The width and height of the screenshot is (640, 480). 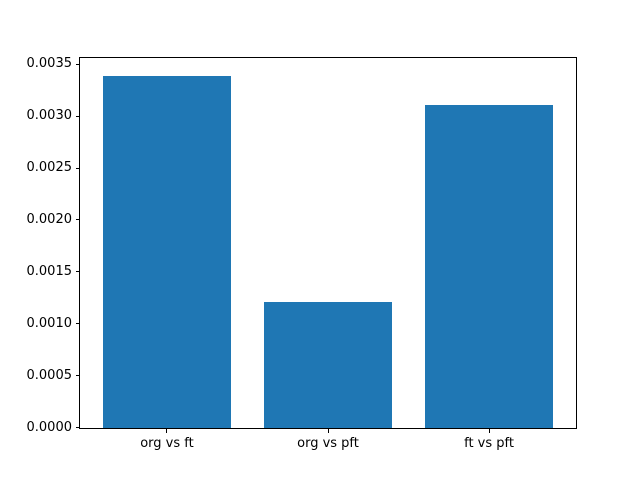 What do you see at coordinates (49, 323) in the screenshot?
I see `y-tick-label: 0.0010` at bounding box center [49, 323].